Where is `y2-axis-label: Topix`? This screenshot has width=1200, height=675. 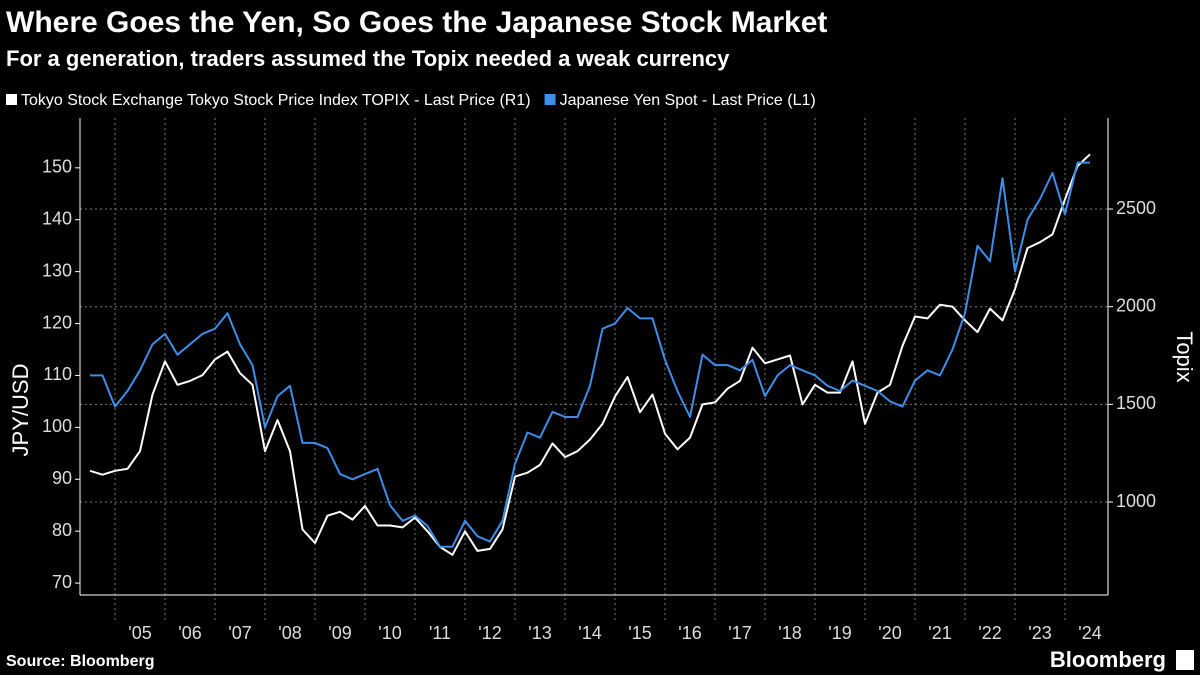
y2-axis-label: Topix is located at coordinates (1184, 356).